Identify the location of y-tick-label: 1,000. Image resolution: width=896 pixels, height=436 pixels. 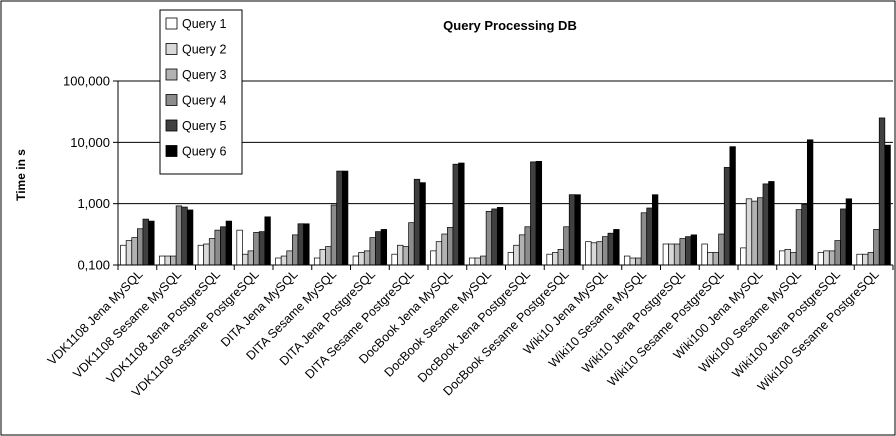
(93, 203).